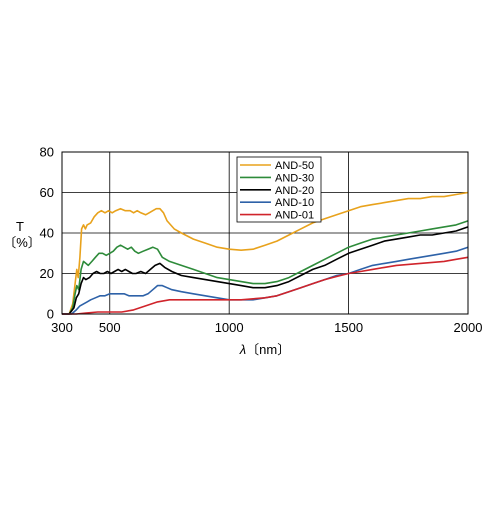 The width and height of the screenshot is (500, 505). I want to click on x-tick-label: 1500, so click(348, 327).